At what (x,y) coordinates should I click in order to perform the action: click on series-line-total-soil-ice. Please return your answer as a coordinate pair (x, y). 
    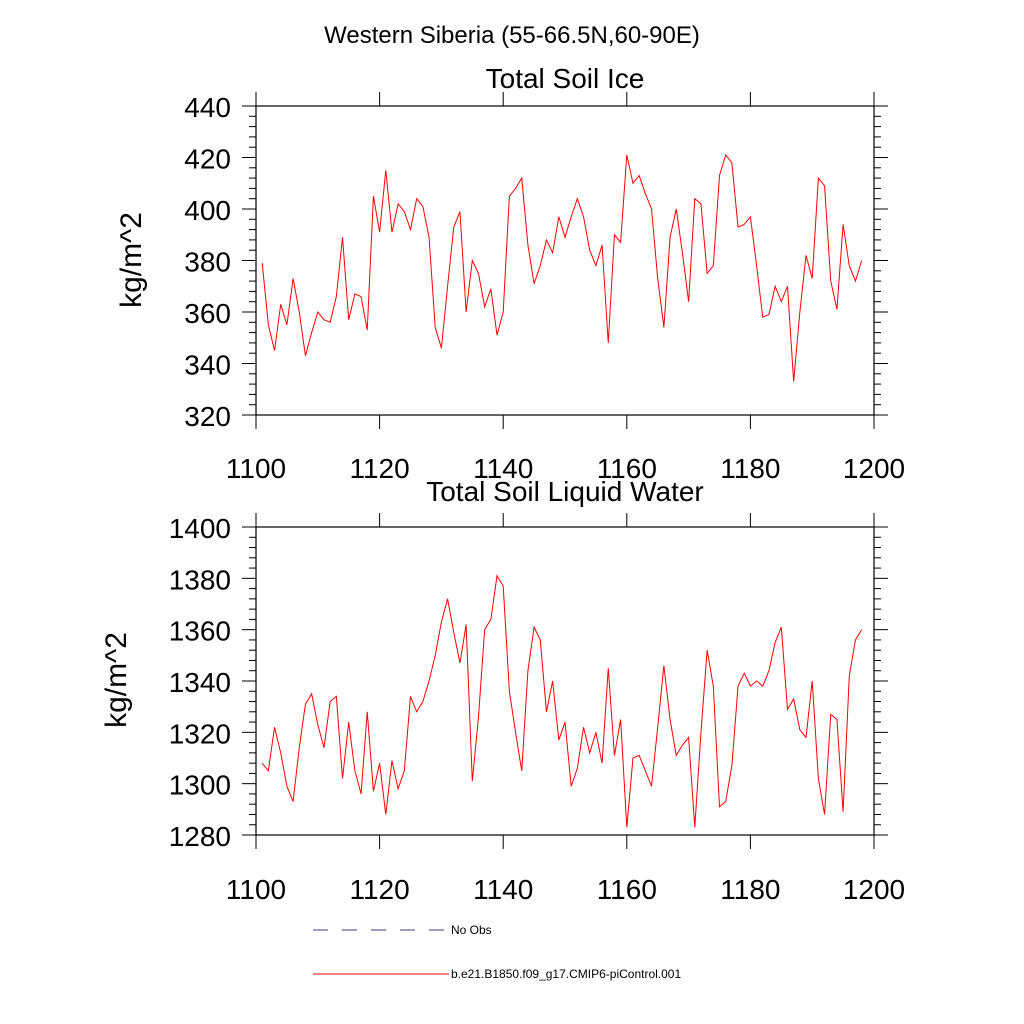
    Looking at the image, I should click on (562, 267).